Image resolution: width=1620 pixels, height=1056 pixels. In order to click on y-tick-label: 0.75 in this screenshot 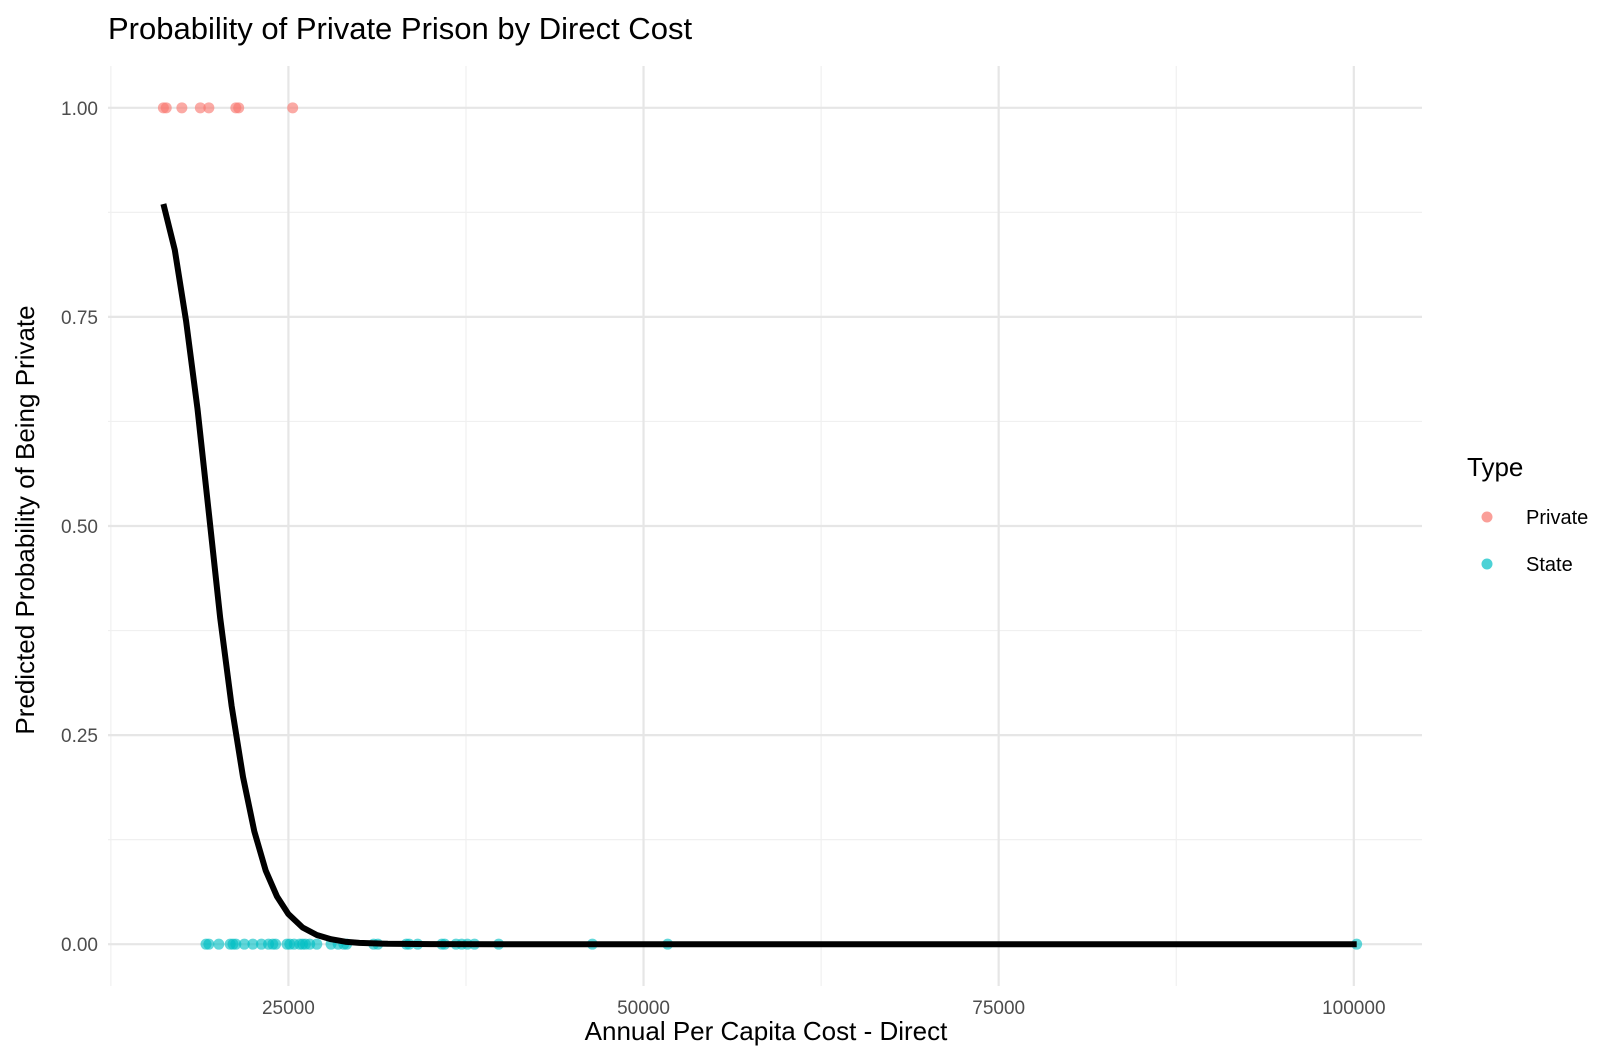, I will do `click(79, 318)`.